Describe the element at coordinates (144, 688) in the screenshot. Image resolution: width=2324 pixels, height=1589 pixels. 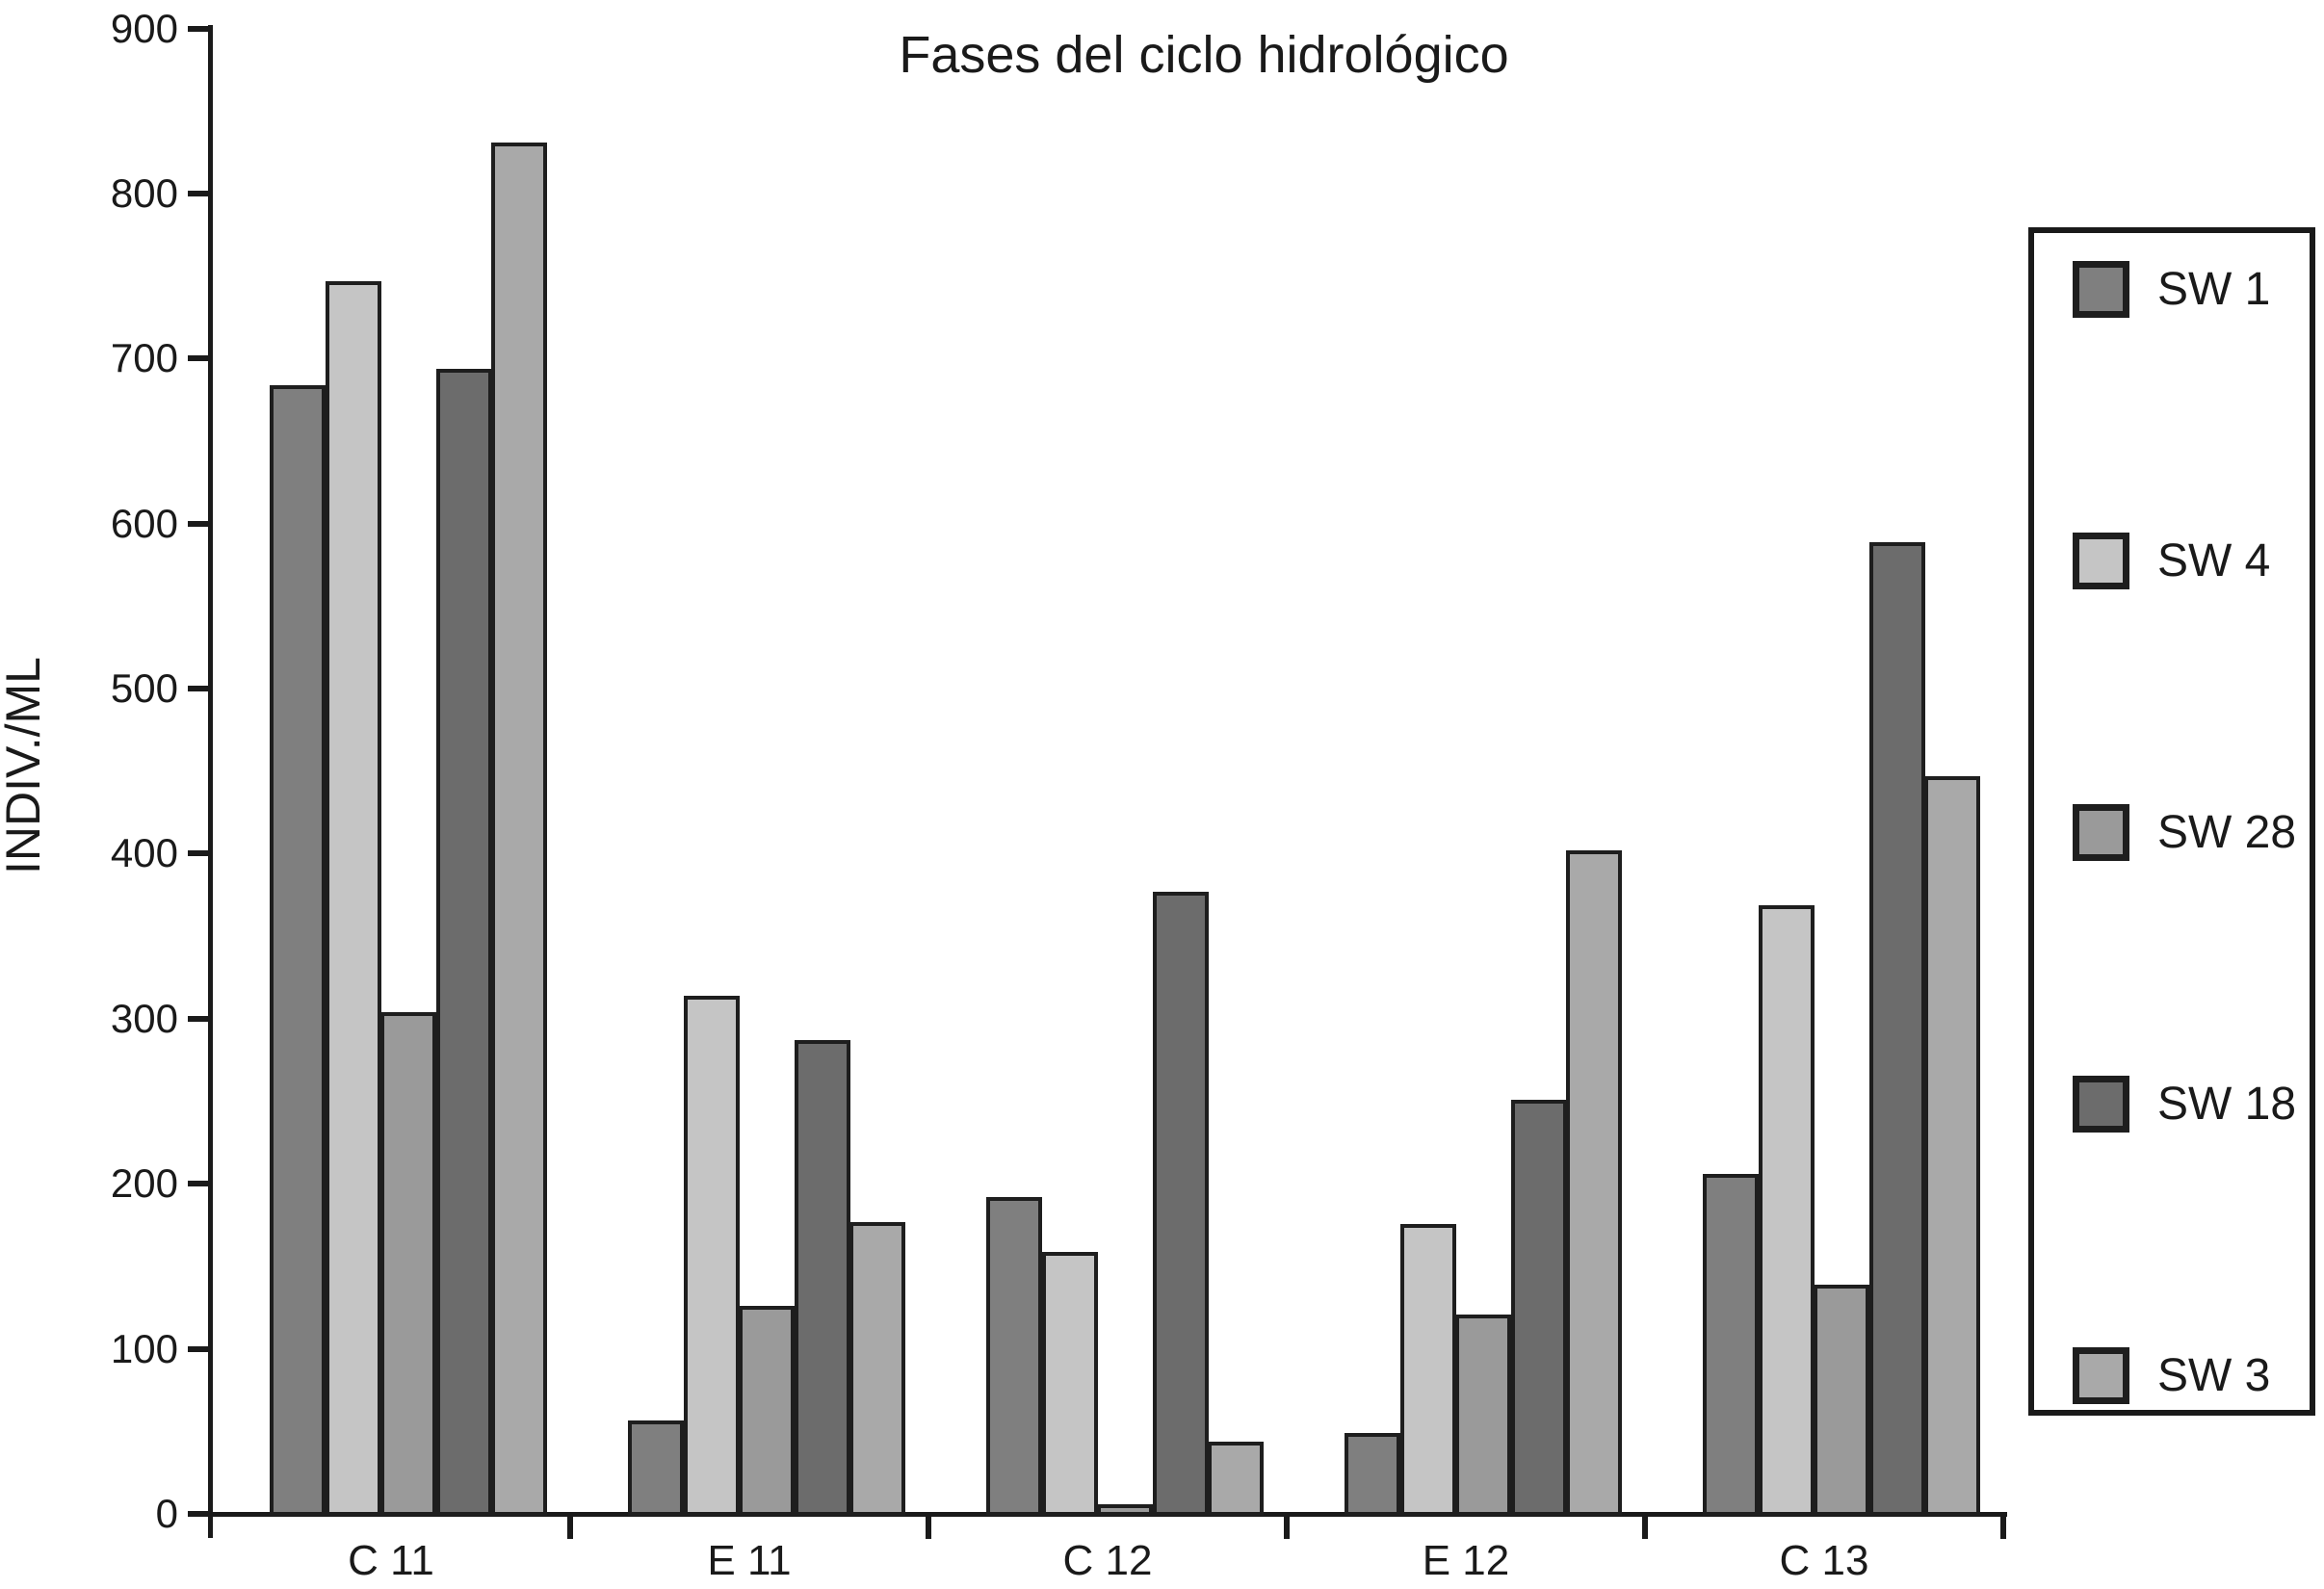
I see `y-tick-label: 500` at that location.